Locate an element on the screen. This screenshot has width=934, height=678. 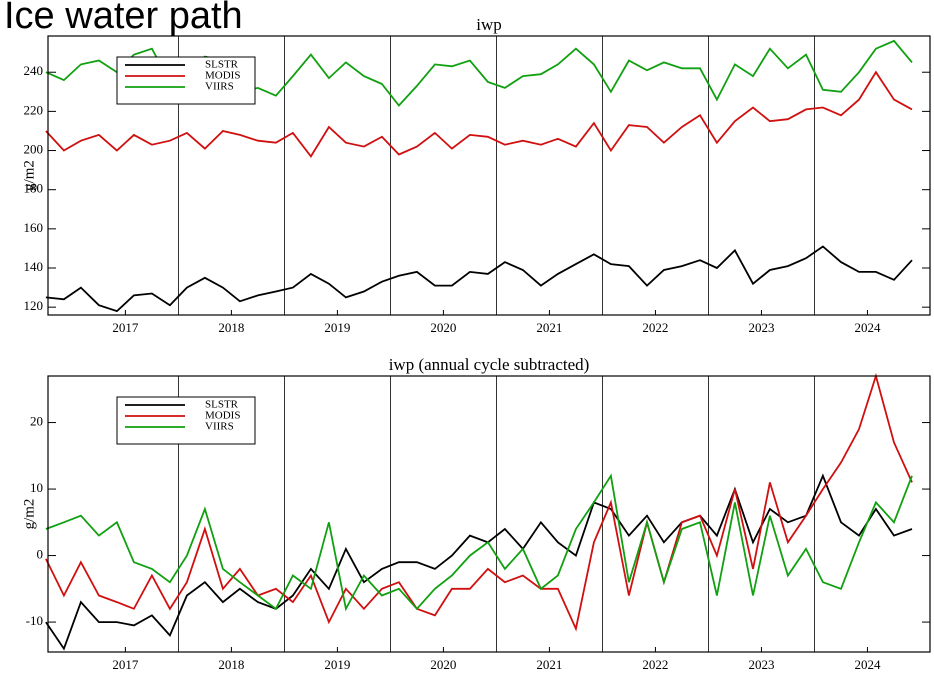
y-tick-label: 160 is located at coordinates (34, 227).